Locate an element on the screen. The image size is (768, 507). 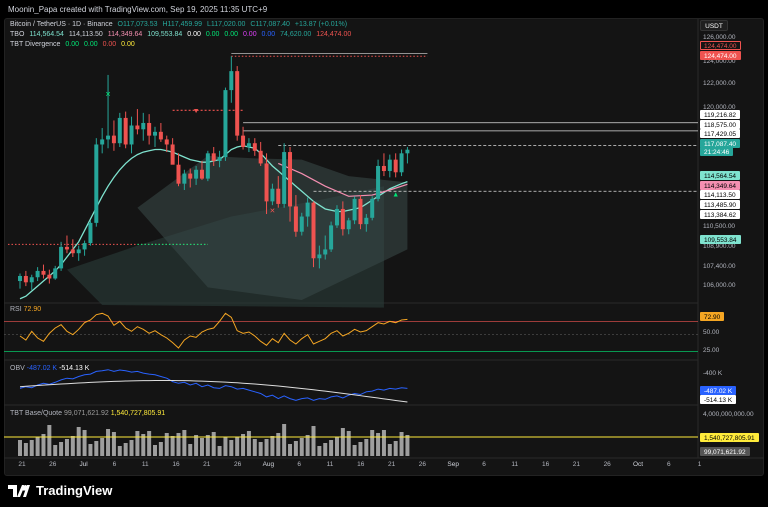
tbo-val-3: 109,553.84 is located at coordinates (165, 34).